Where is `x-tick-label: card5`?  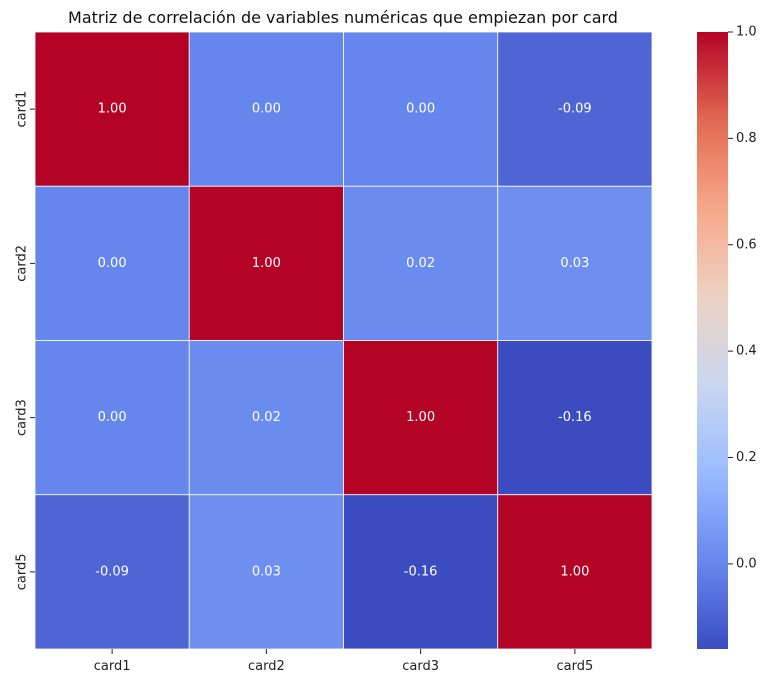 x-tick-label: card5 is located at coordinates (574, 666).